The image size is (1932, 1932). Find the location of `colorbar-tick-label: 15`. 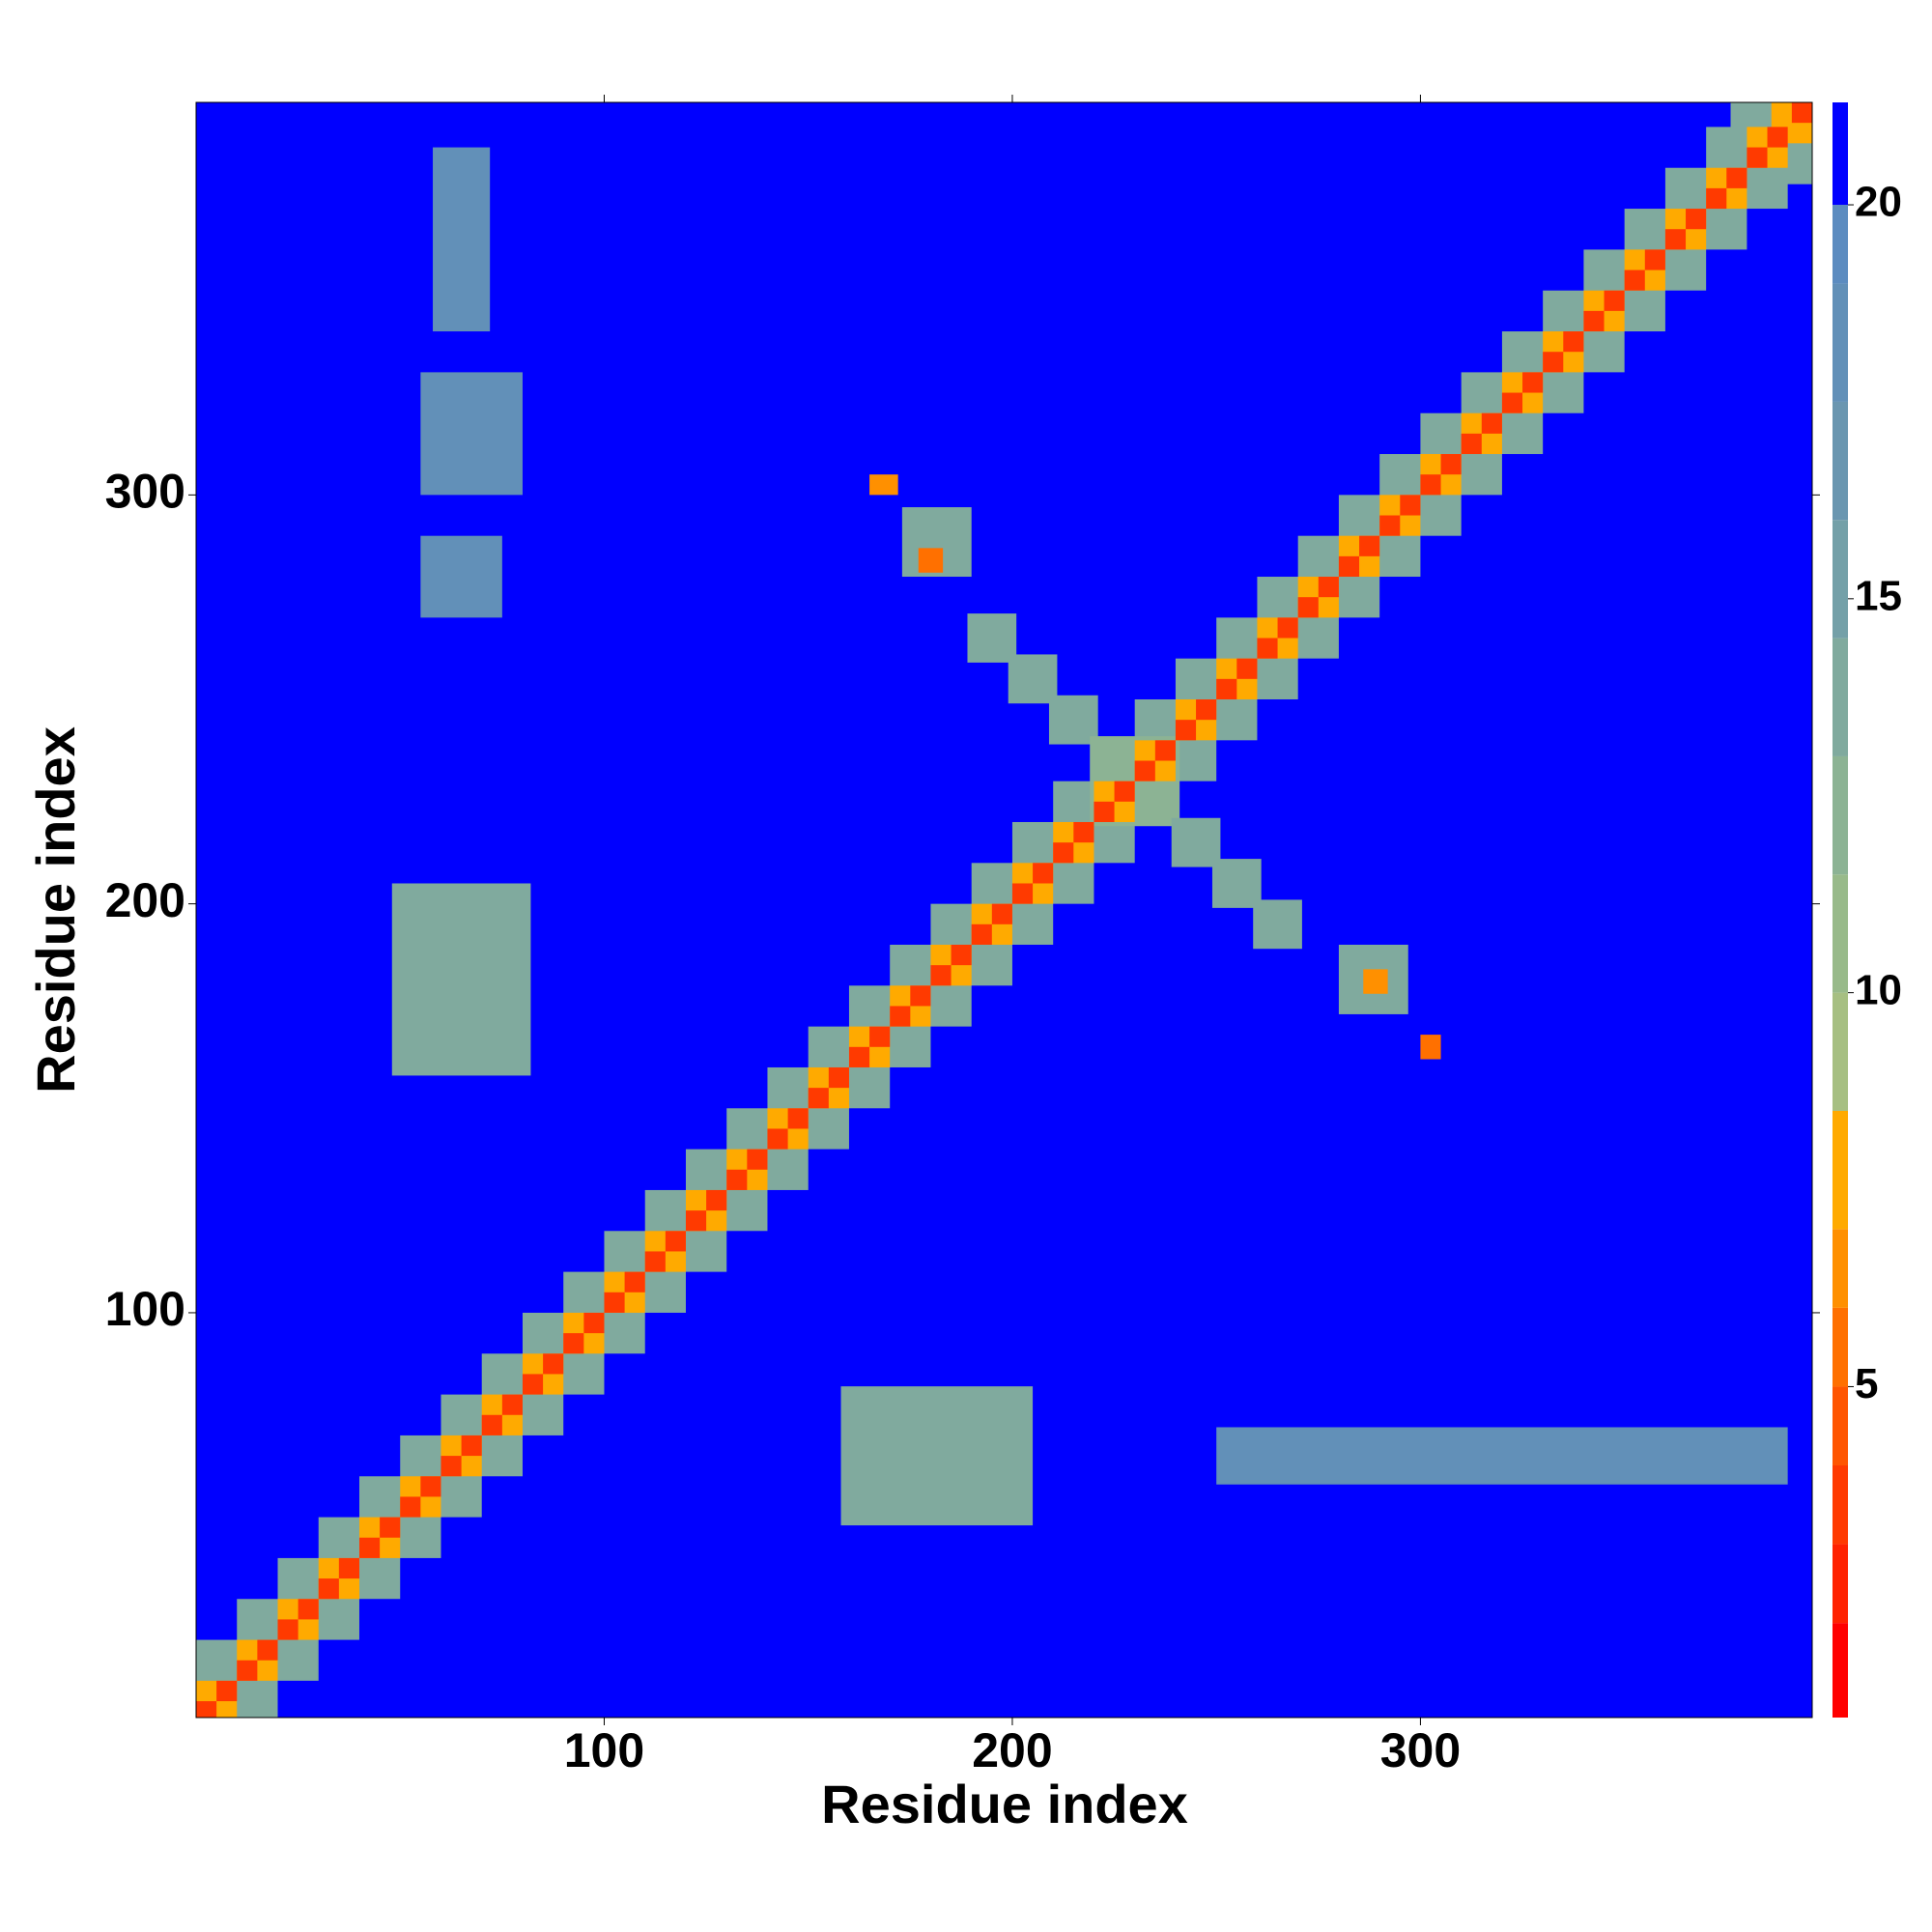

colorbar-tick-label: 15 is located at coordinates (1878, 595).